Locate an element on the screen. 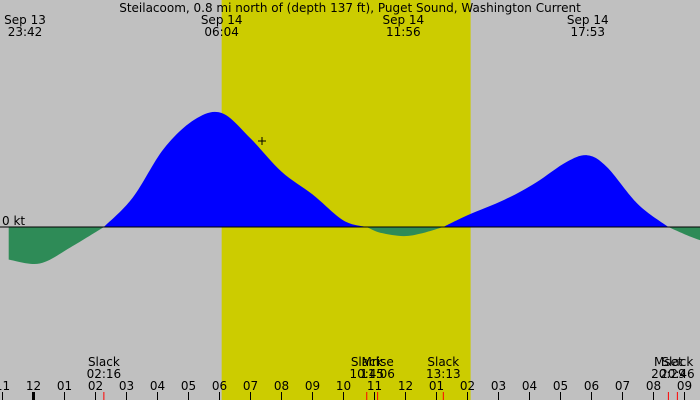  peak-time-label: 11:56 is located at coordinates (403, 32).